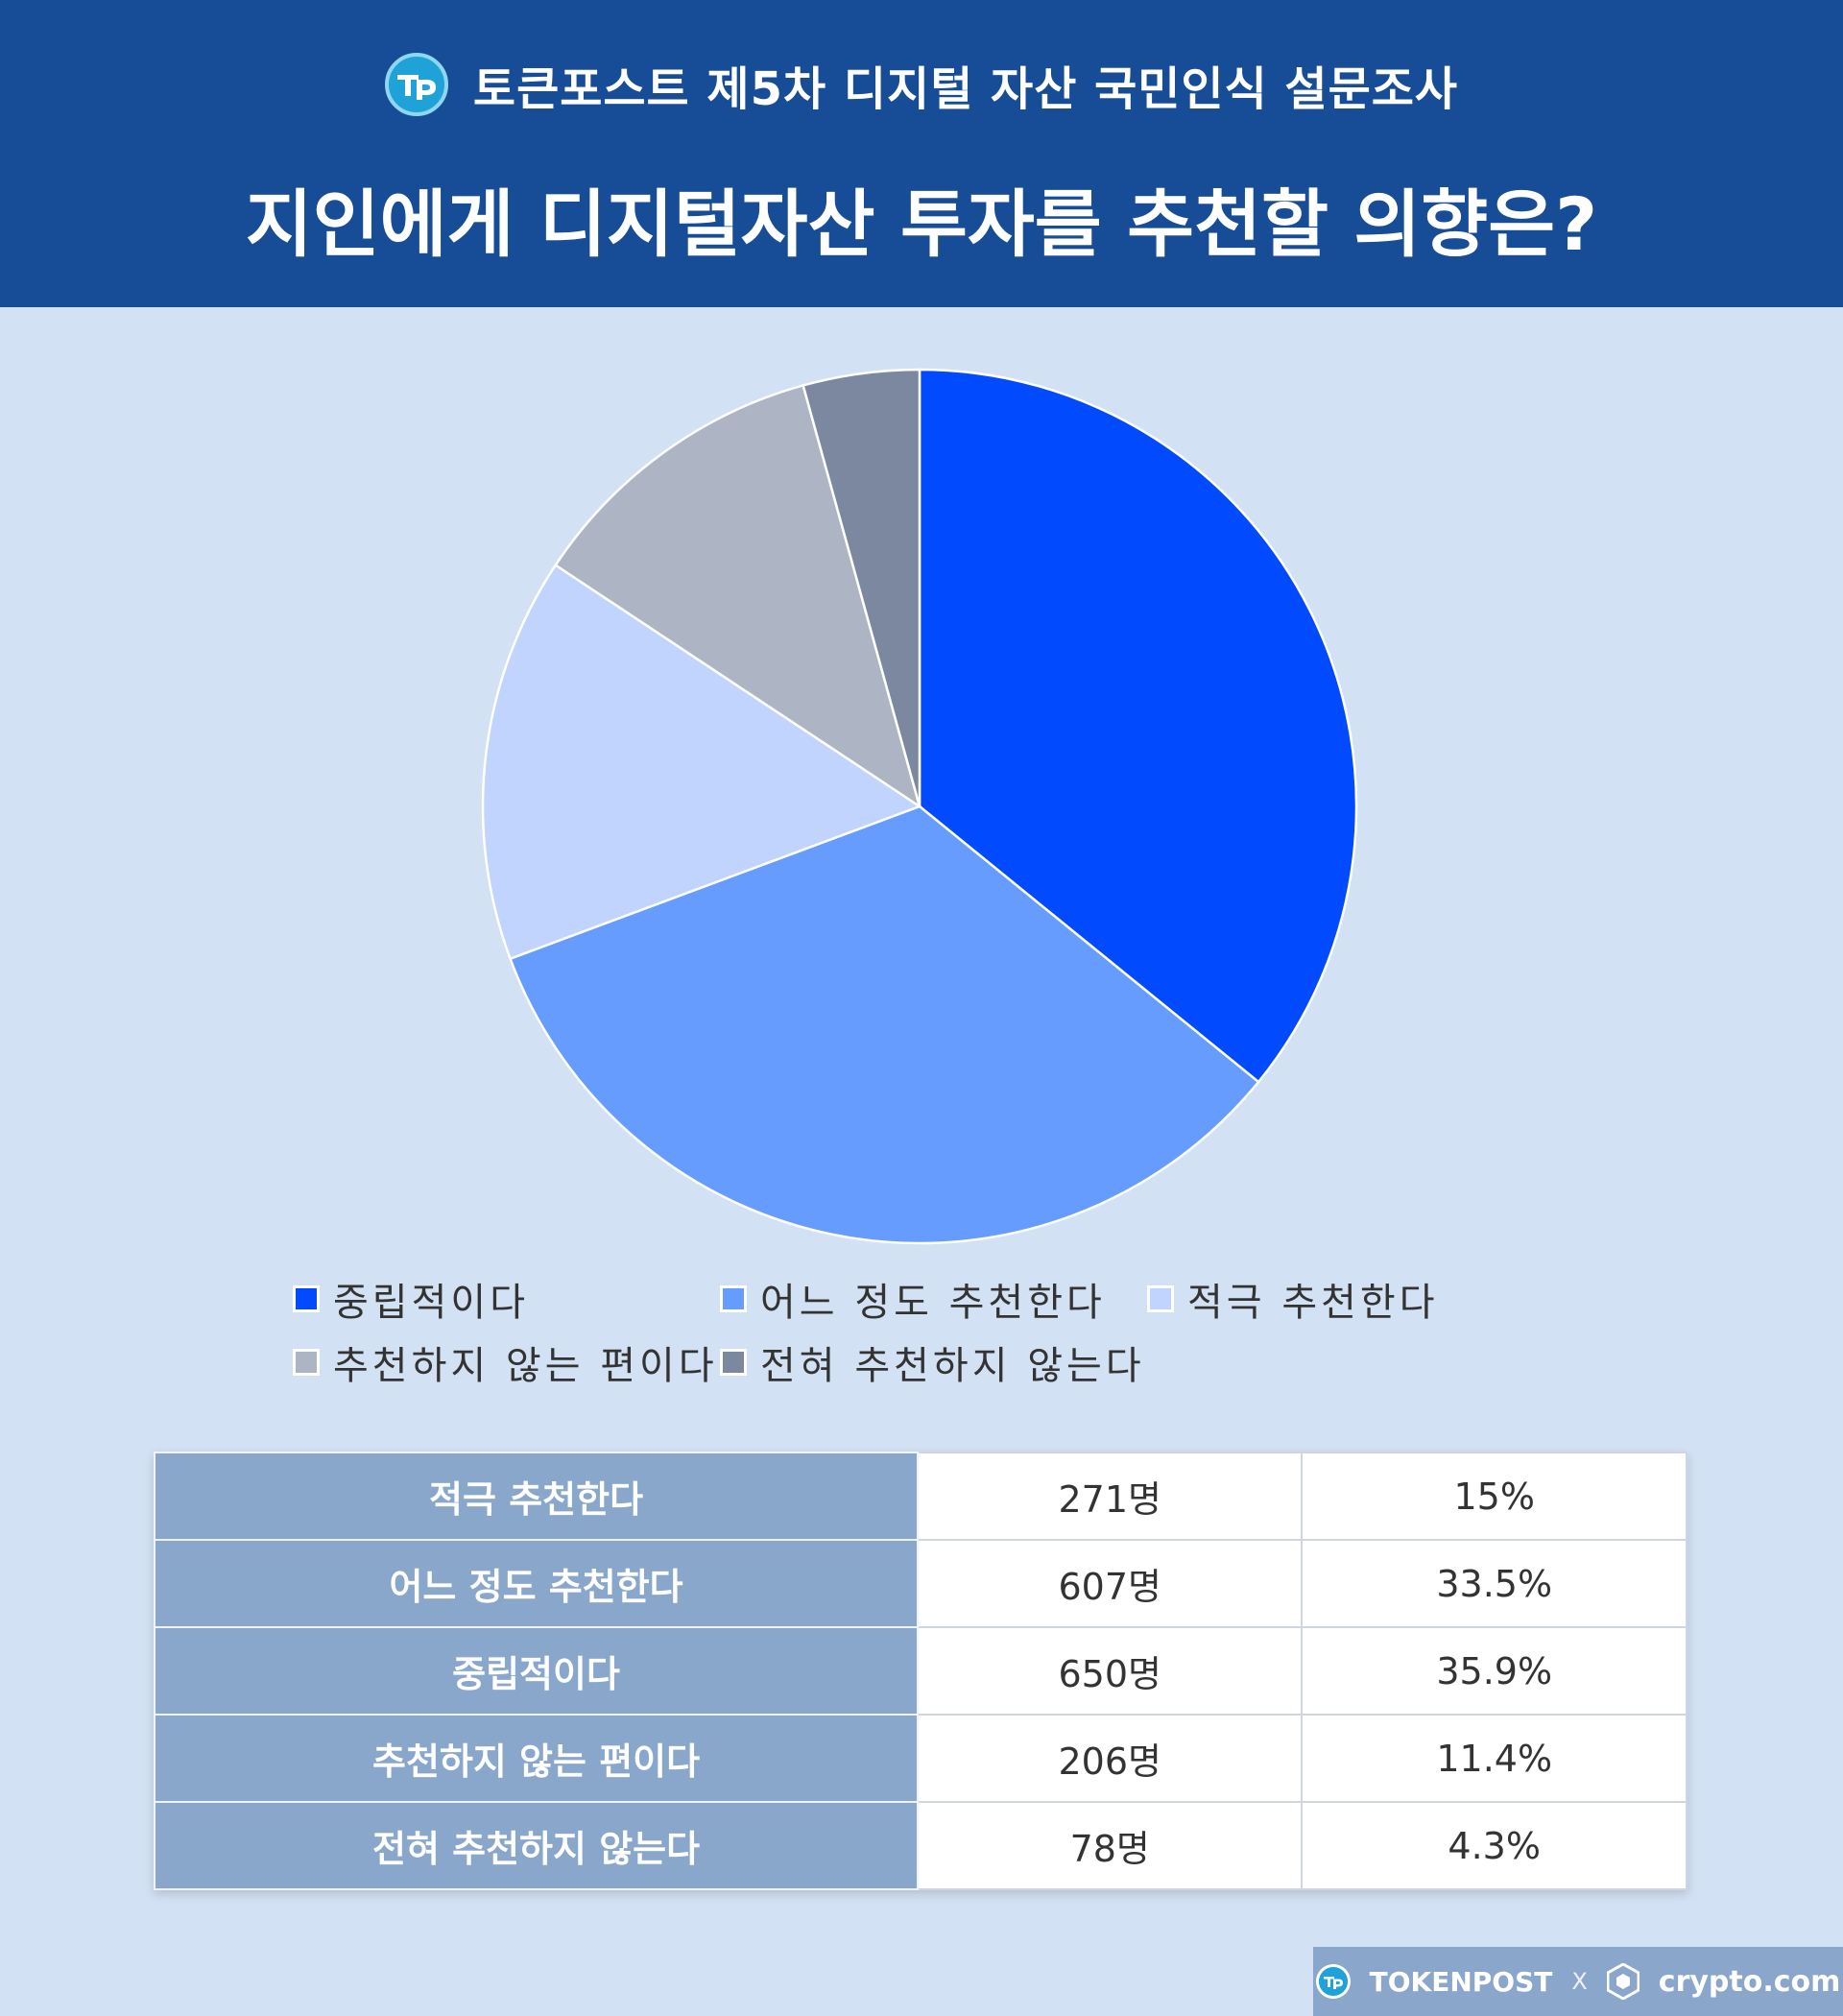 The image size is (1843, 2016). I want to click on table-row: 적극 추천한다 271명 15%, so click(920, 1496).